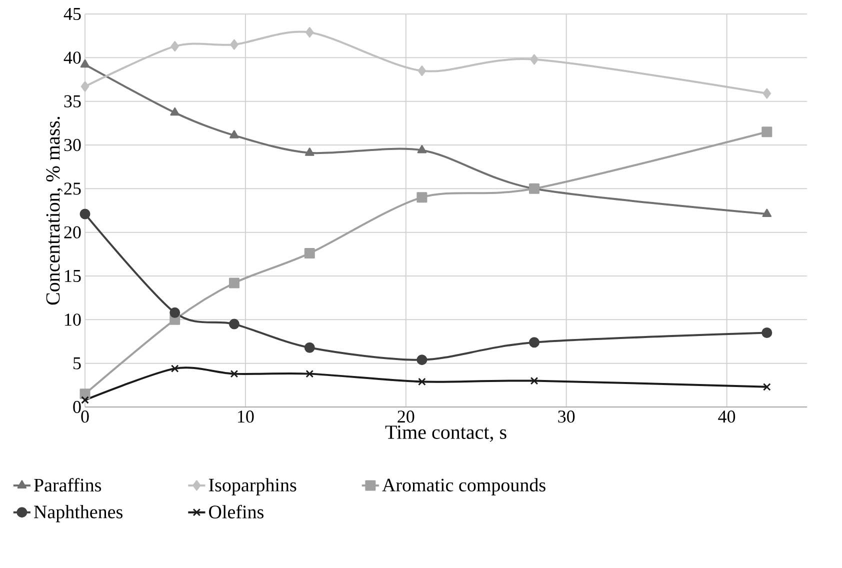 The height and width of the screenshot is (568, 842). Describe the element at coordinates (72, 58) in the screenshot. I see `y-tick-label: 40` at that location.